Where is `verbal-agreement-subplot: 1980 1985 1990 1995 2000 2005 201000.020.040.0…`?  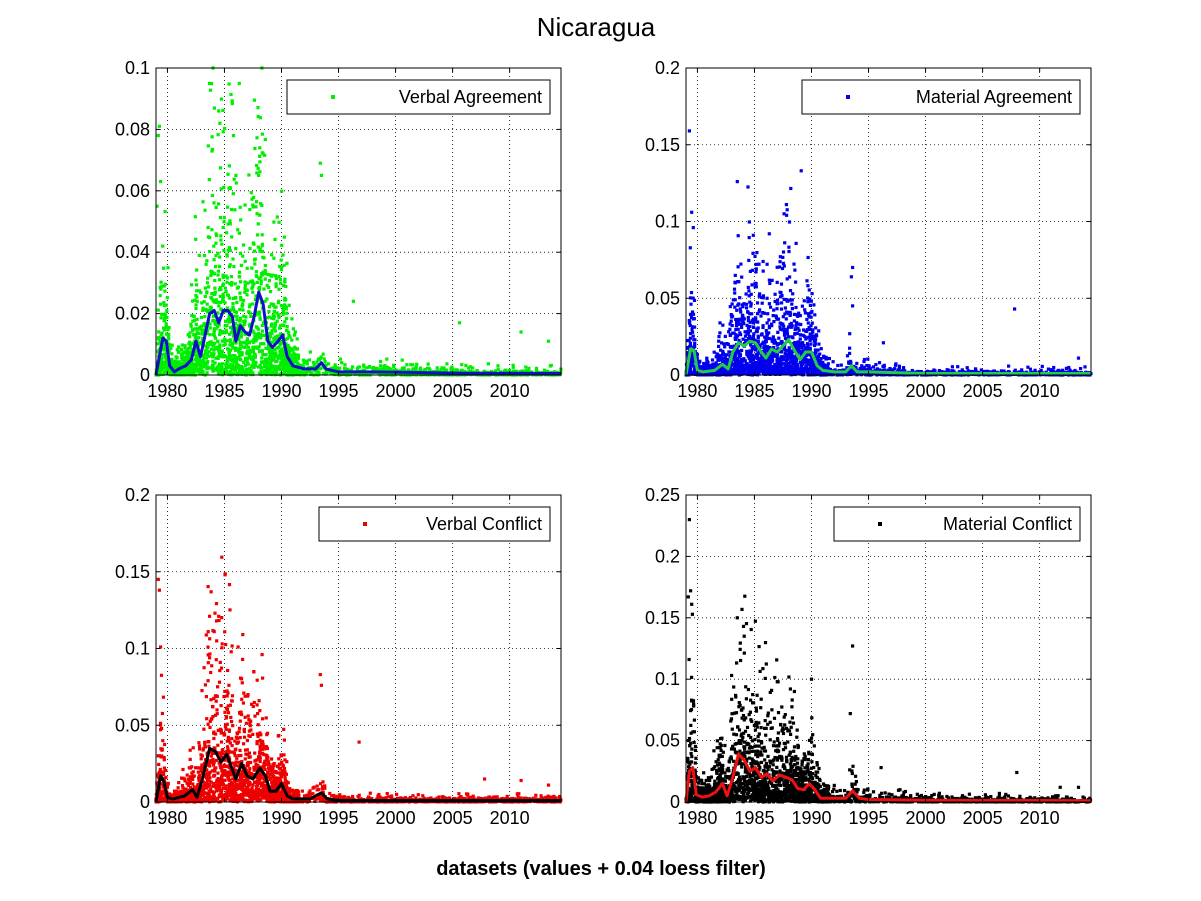 verbal-agreement-subplot: 1980 1985 1990 1995 2000 2005 201000.020.040.0… is located at coordinates (339, 229).